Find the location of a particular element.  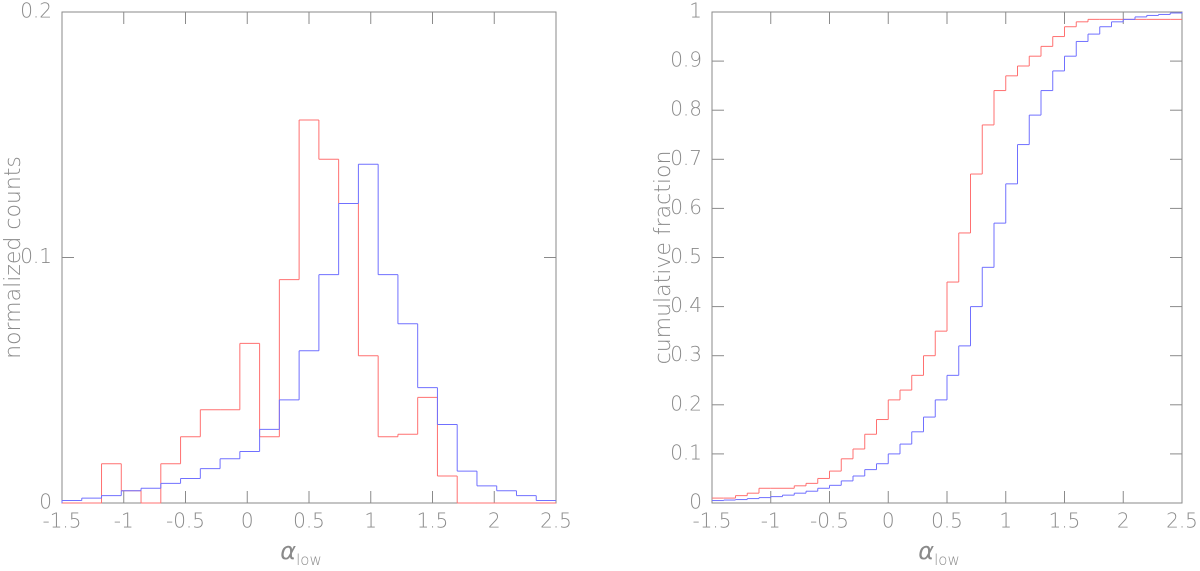

y-tick-label: 0.8 is located at coordinates (686, 109).